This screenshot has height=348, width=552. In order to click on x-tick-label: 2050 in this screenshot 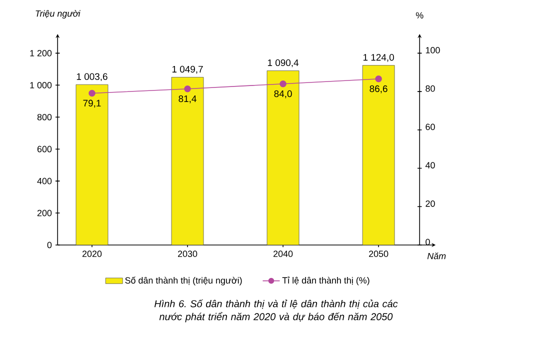, I will do `click(378, 253)`.